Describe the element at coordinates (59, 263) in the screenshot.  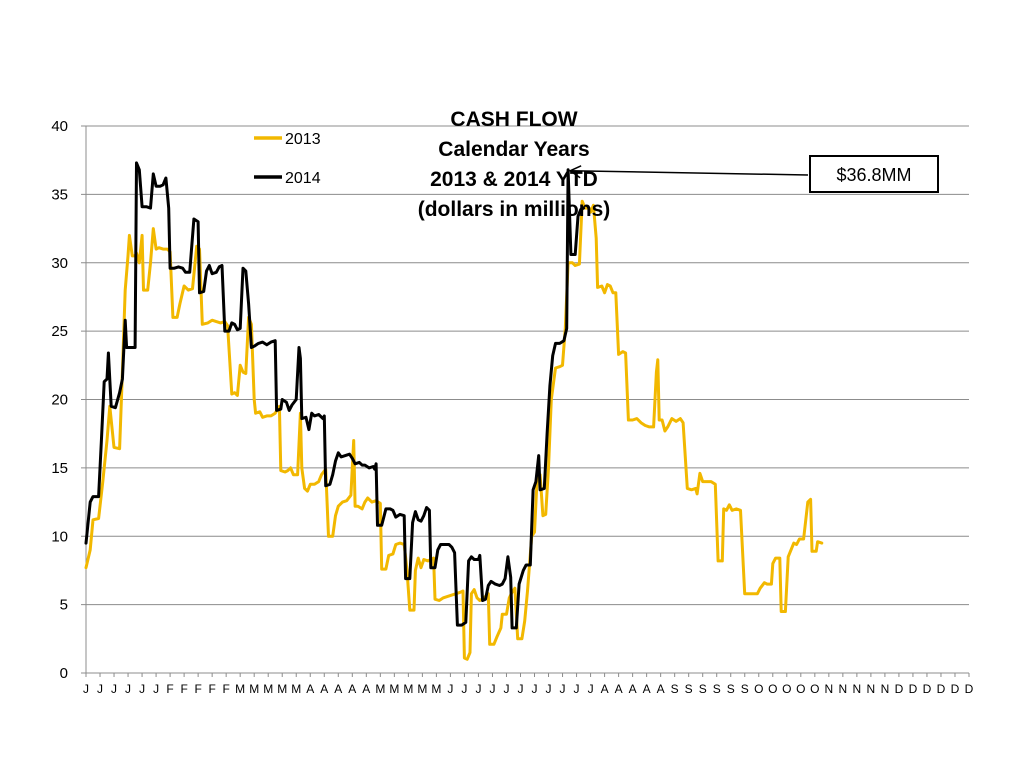
I see `y-tick-label: 30` at that location.